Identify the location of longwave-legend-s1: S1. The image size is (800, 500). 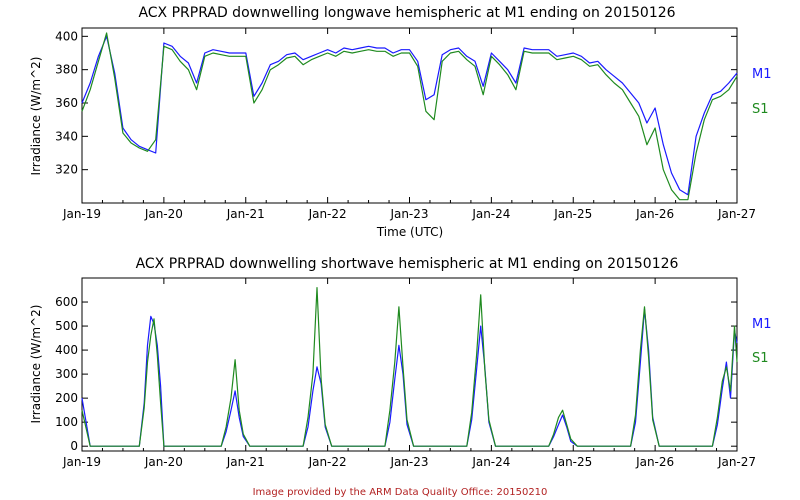
(760, 109).